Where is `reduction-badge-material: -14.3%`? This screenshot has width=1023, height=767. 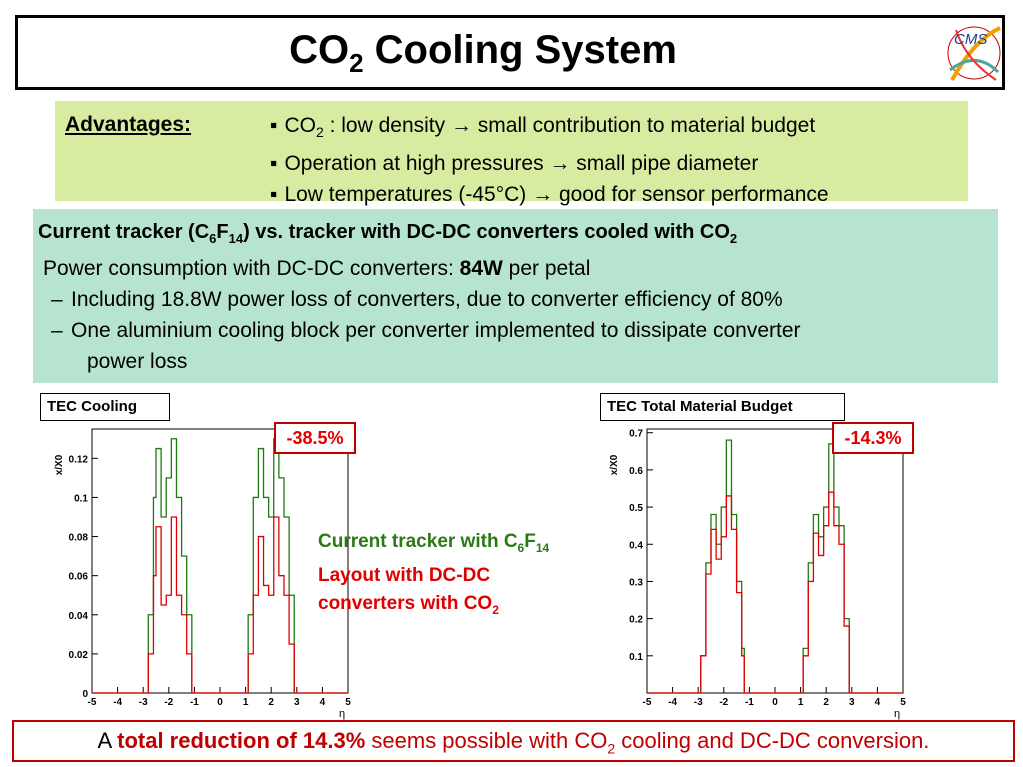
reduction-badge-material: -14.3% is located at coordinates (873, 438).